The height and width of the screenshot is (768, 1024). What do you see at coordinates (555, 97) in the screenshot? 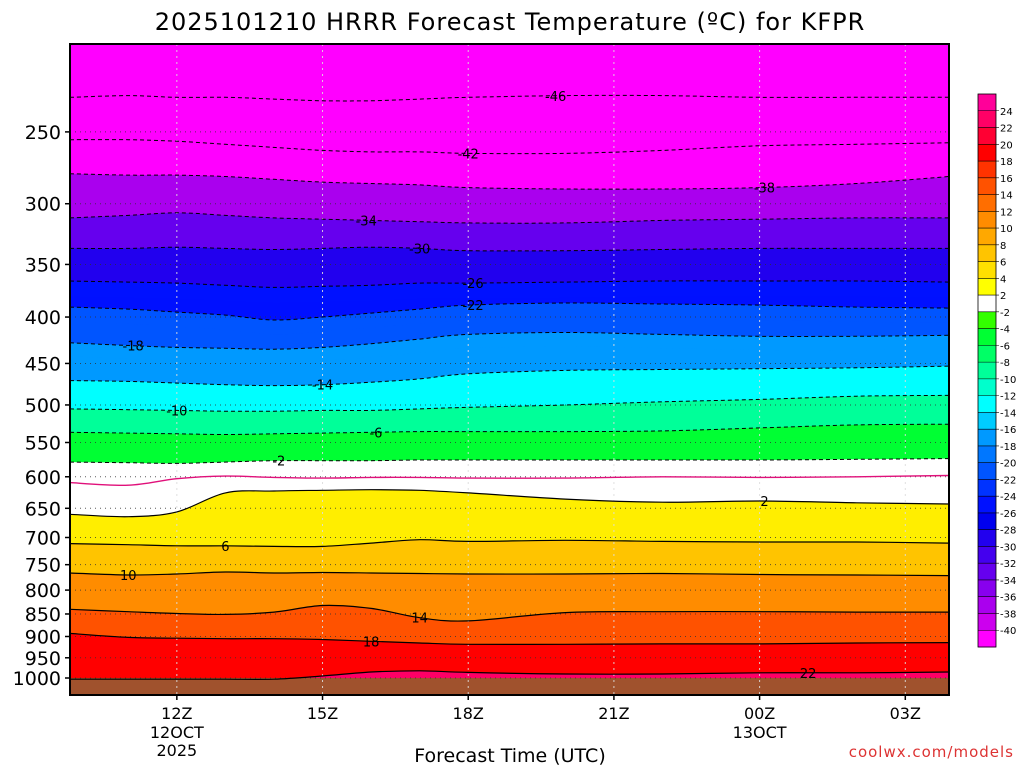
I see `isotherm-label: -46` at bounding box center [555, 97].